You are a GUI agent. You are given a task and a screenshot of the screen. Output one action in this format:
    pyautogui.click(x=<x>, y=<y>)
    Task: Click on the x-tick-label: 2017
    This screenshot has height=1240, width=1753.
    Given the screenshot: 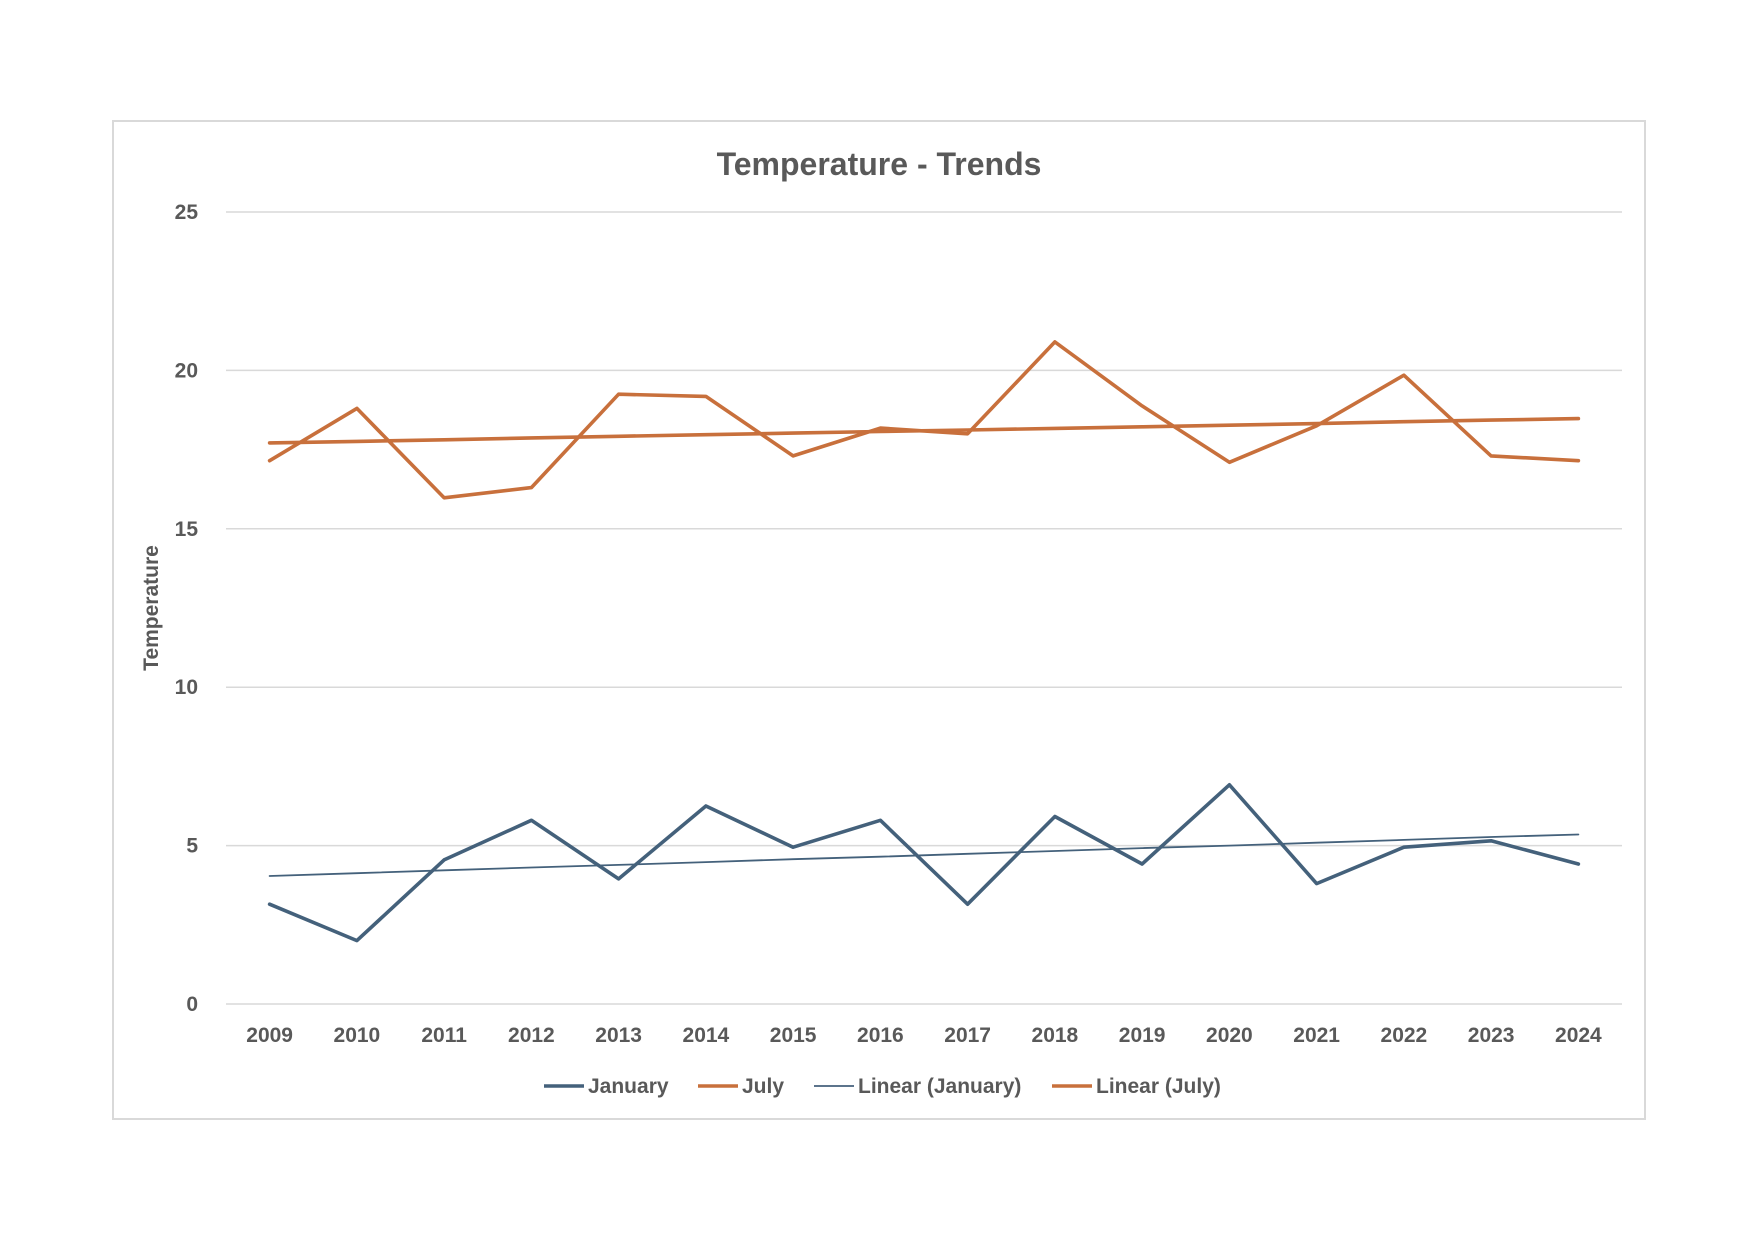 What is the action you would take?
    pyautogui.click(x=967, y=1035)
    